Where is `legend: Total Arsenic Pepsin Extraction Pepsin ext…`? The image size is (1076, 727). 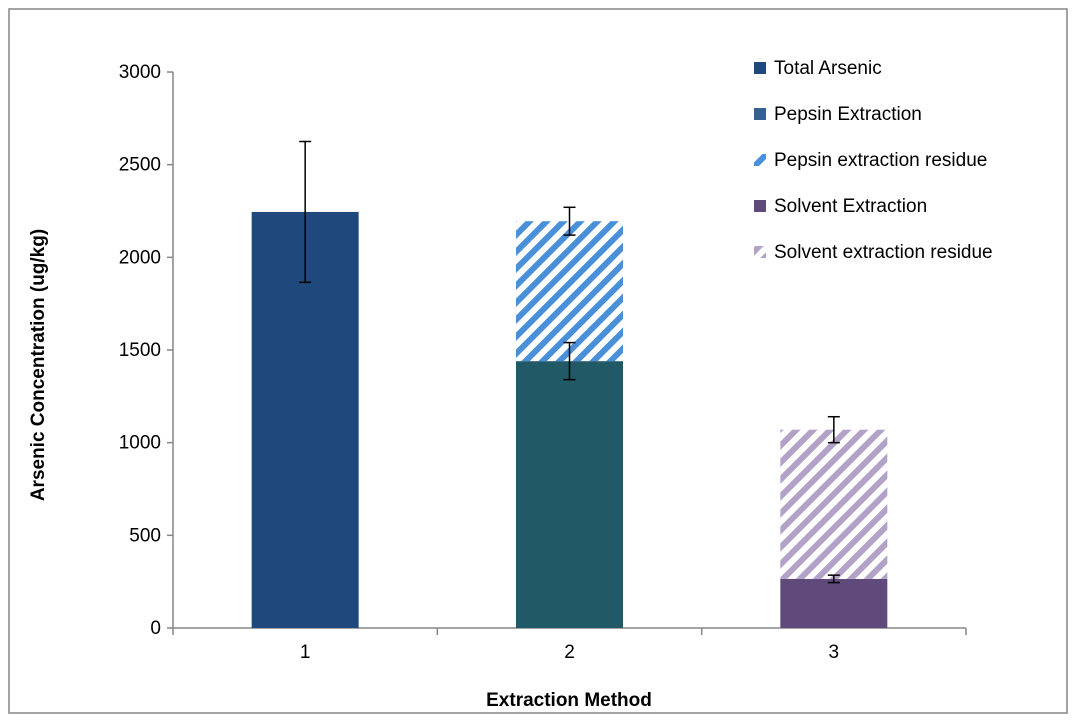
legend: Total Arsenic Pepsin Extraction Pepsin ext… is located at coordinates (873, 160).